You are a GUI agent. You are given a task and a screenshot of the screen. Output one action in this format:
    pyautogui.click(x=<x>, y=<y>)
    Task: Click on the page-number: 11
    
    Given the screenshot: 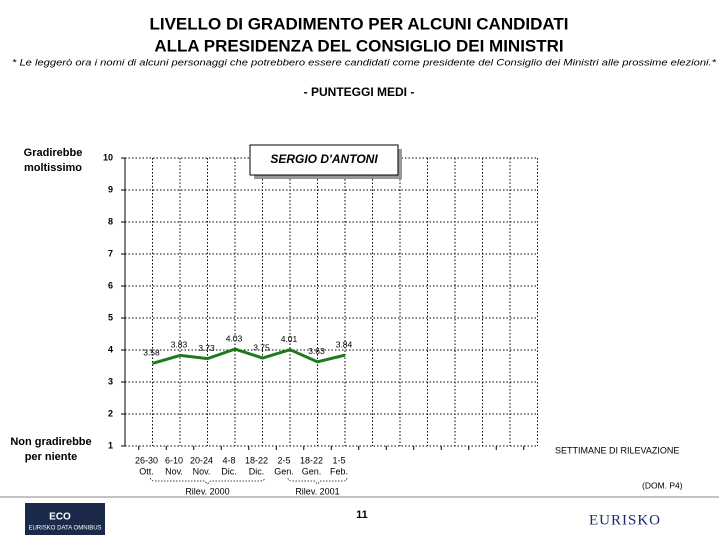 What is the action you would take?
    pyautogui.click(x=362, y=515)
    